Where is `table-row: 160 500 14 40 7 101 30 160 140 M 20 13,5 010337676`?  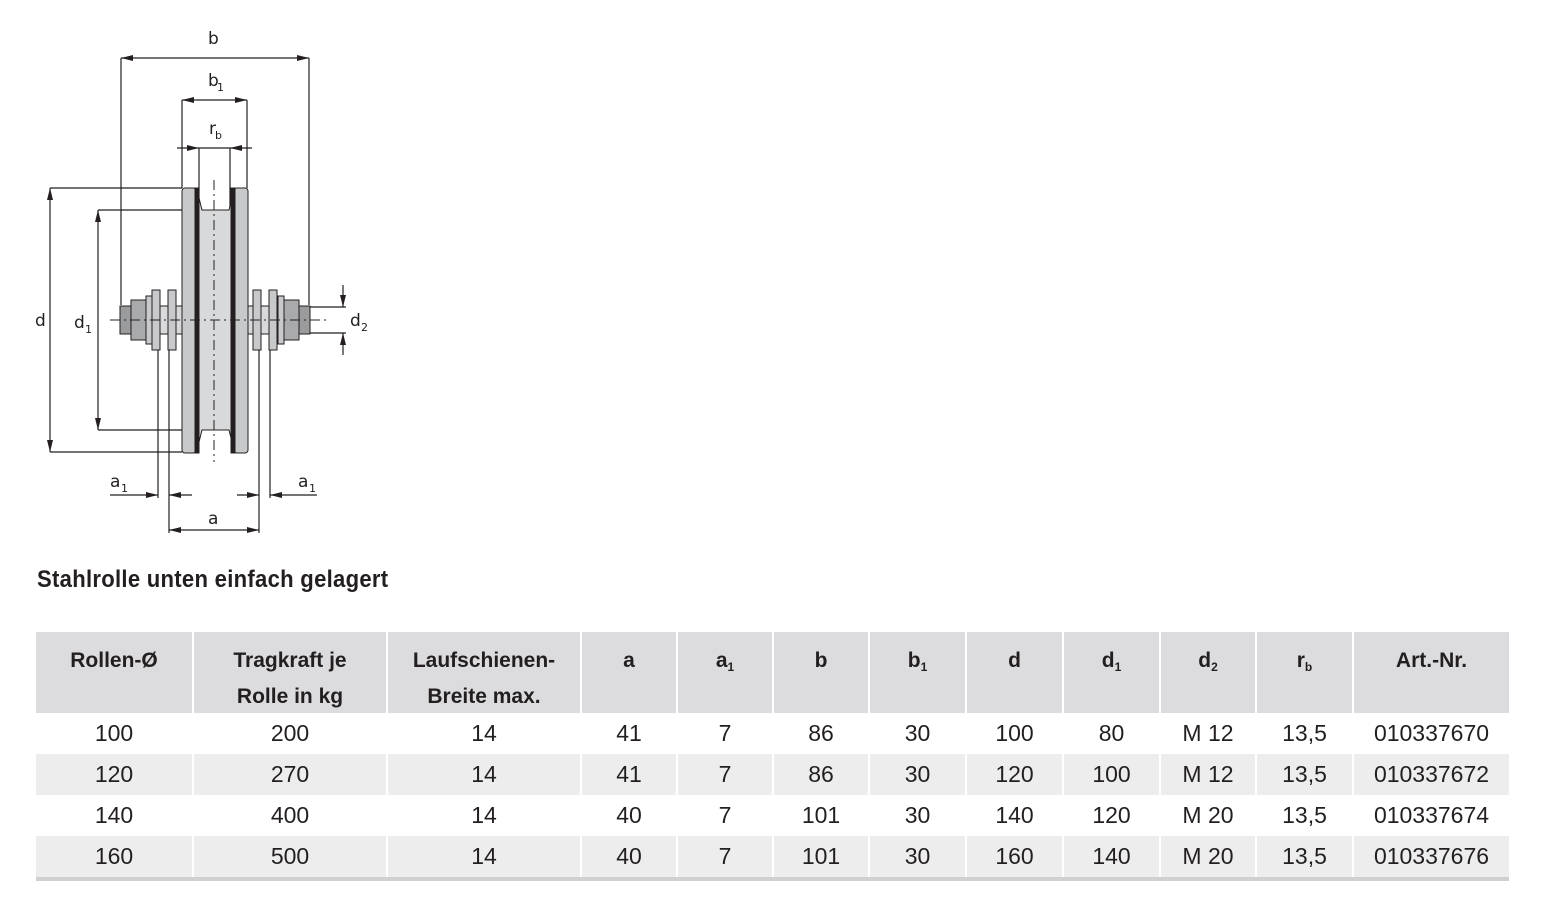
table-row: 160 500 14 40 7 101 30 160 140 M 20 13,5 010337676 is located at coordinates (772, 858).